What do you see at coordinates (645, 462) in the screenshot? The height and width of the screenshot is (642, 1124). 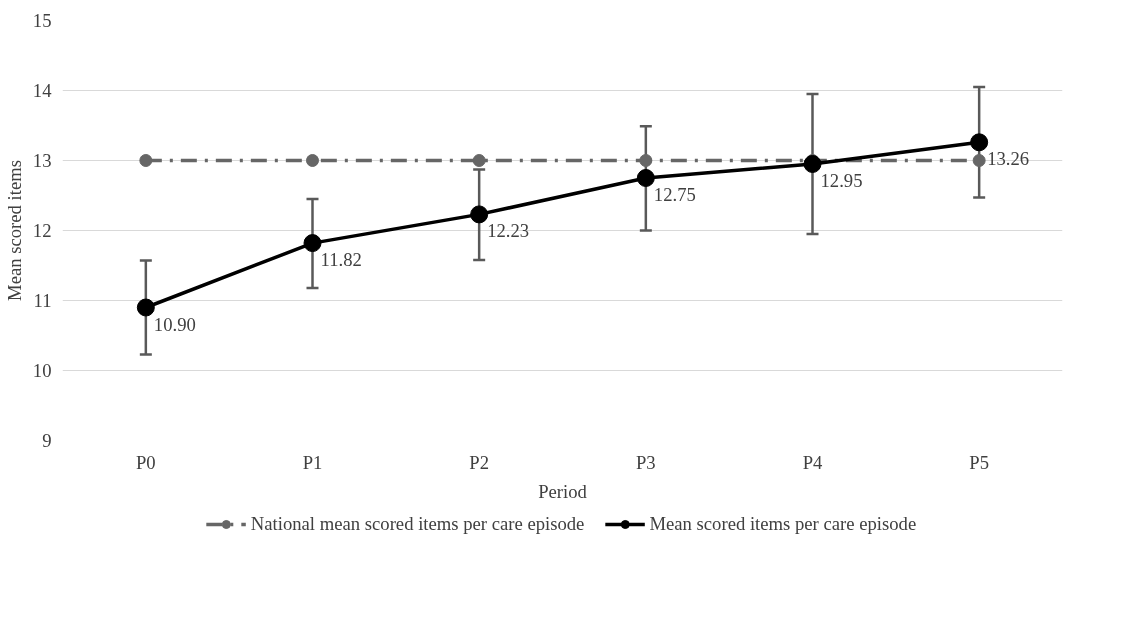 I see `x-tick-label: P3` at bounding box center [645, 462].